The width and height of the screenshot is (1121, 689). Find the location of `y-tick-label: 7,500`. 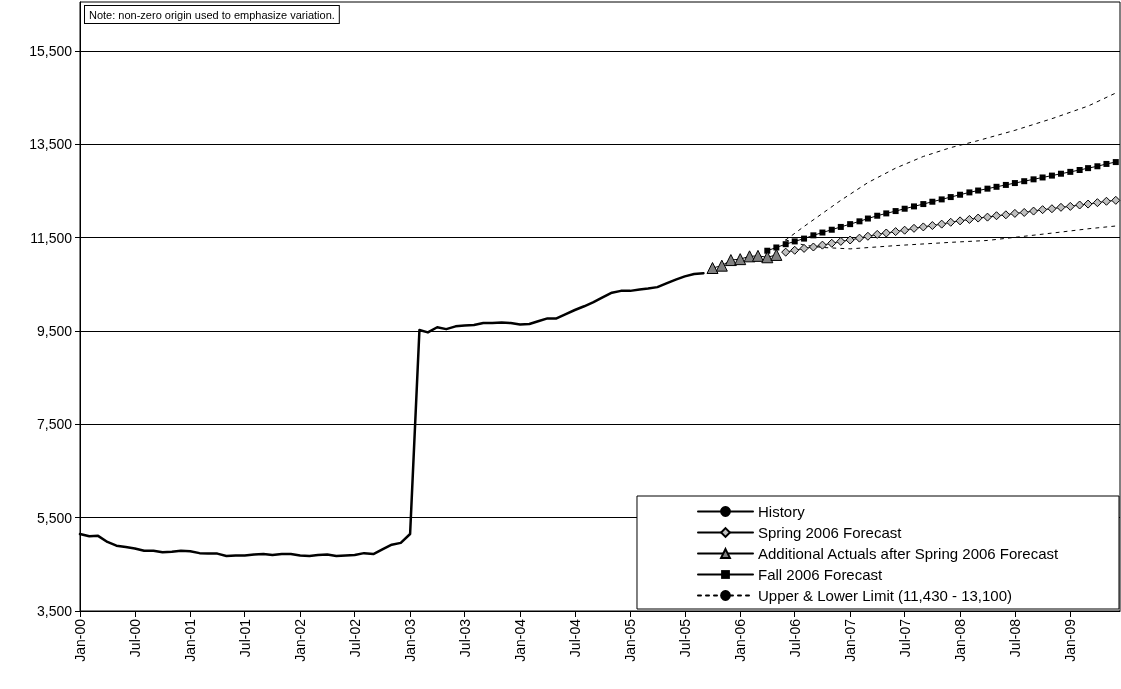

y-tick-label: 7,500 is located at coordinates (54, 424).